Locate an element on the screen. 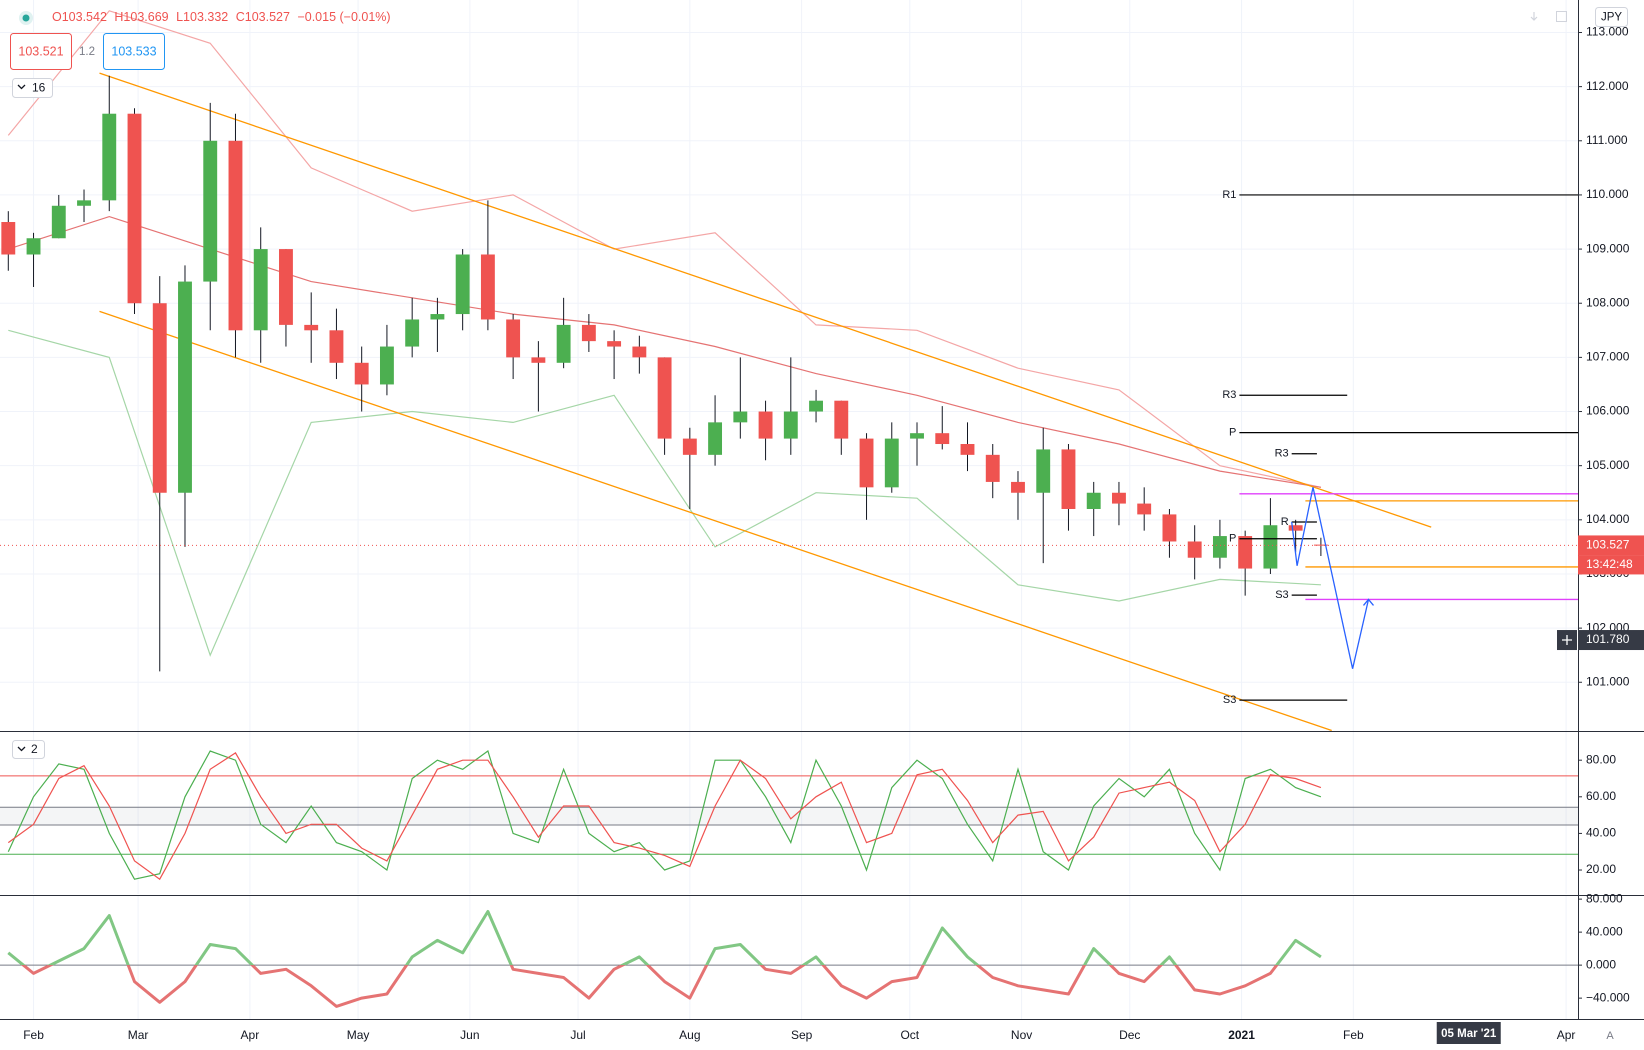 This screenshot has height=1050, width=1644. projection-path is located at coordinates (1330, 578).